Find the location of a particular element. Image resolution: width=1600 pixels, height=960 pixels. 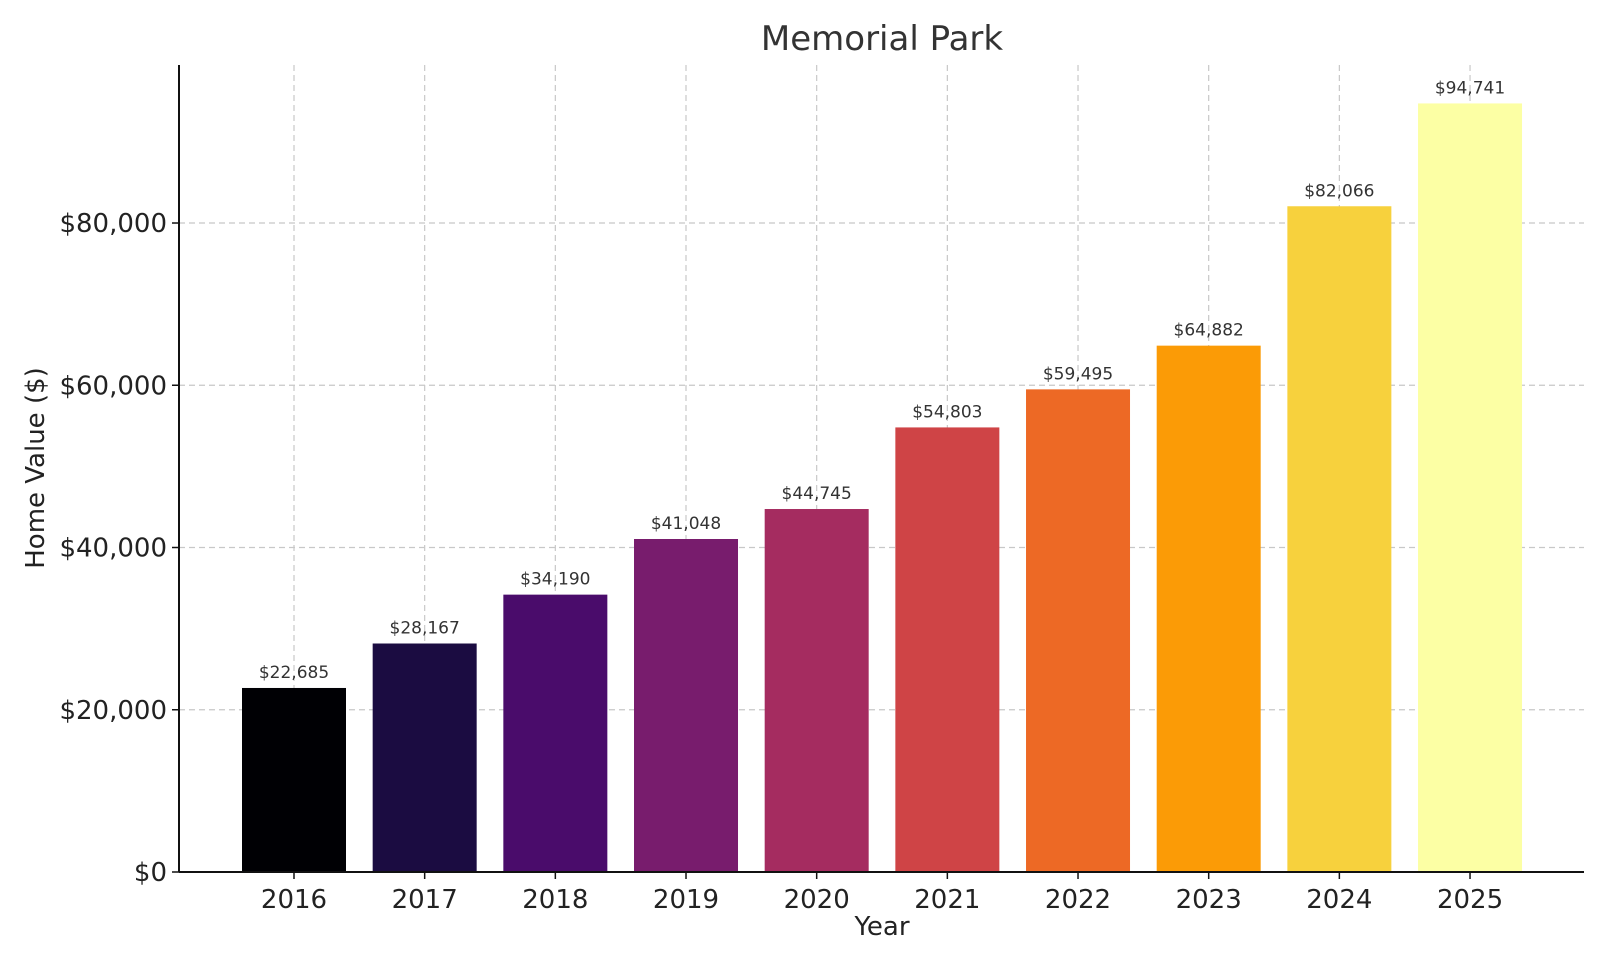

x-tick-label: 2020 is located at coordinates (817, 900).